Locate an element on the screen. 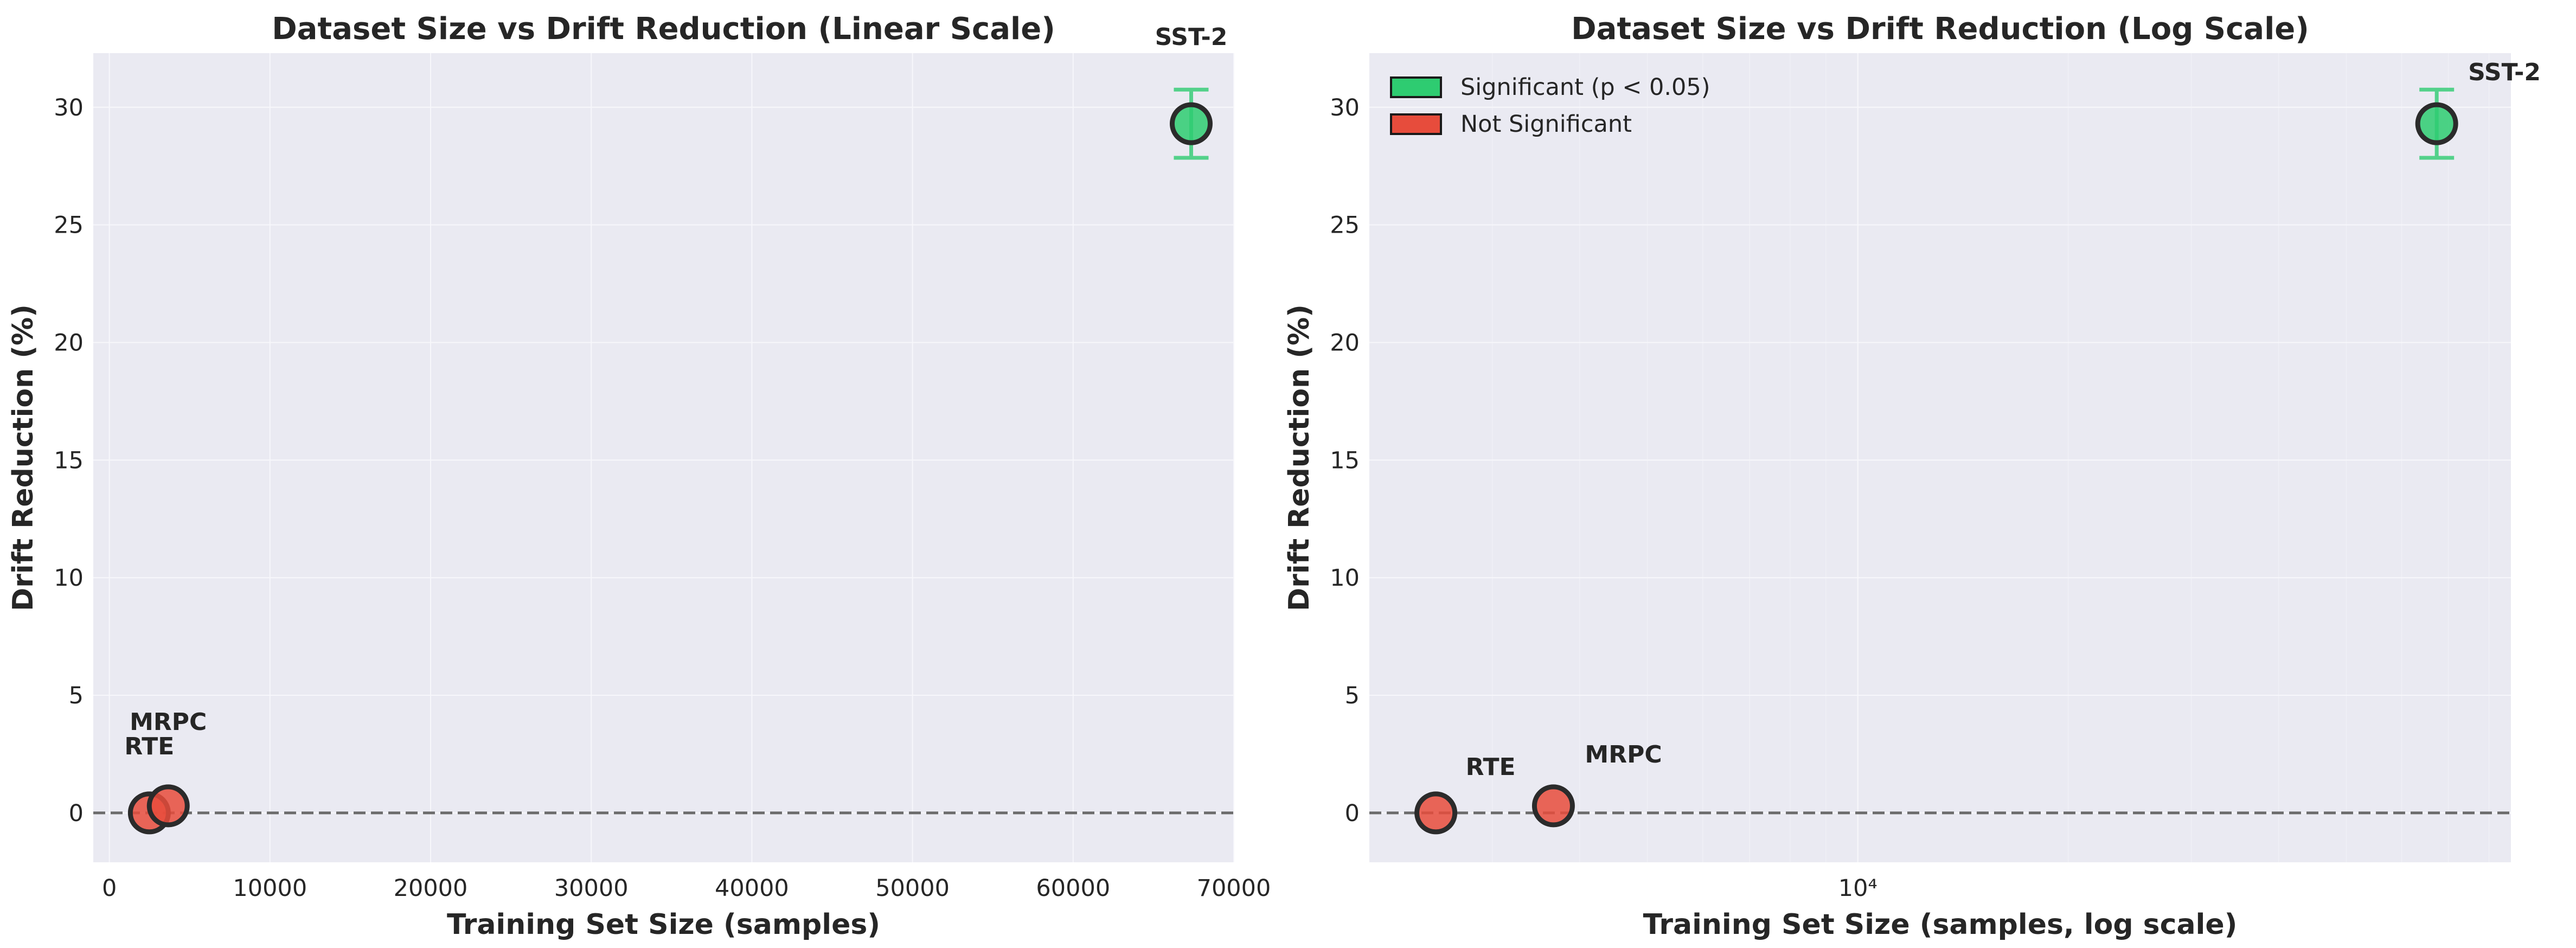 Image resolution: width=2576 pixels, height=948 pixels. x-tick-label: 0 is located at coordinates (109, 888).